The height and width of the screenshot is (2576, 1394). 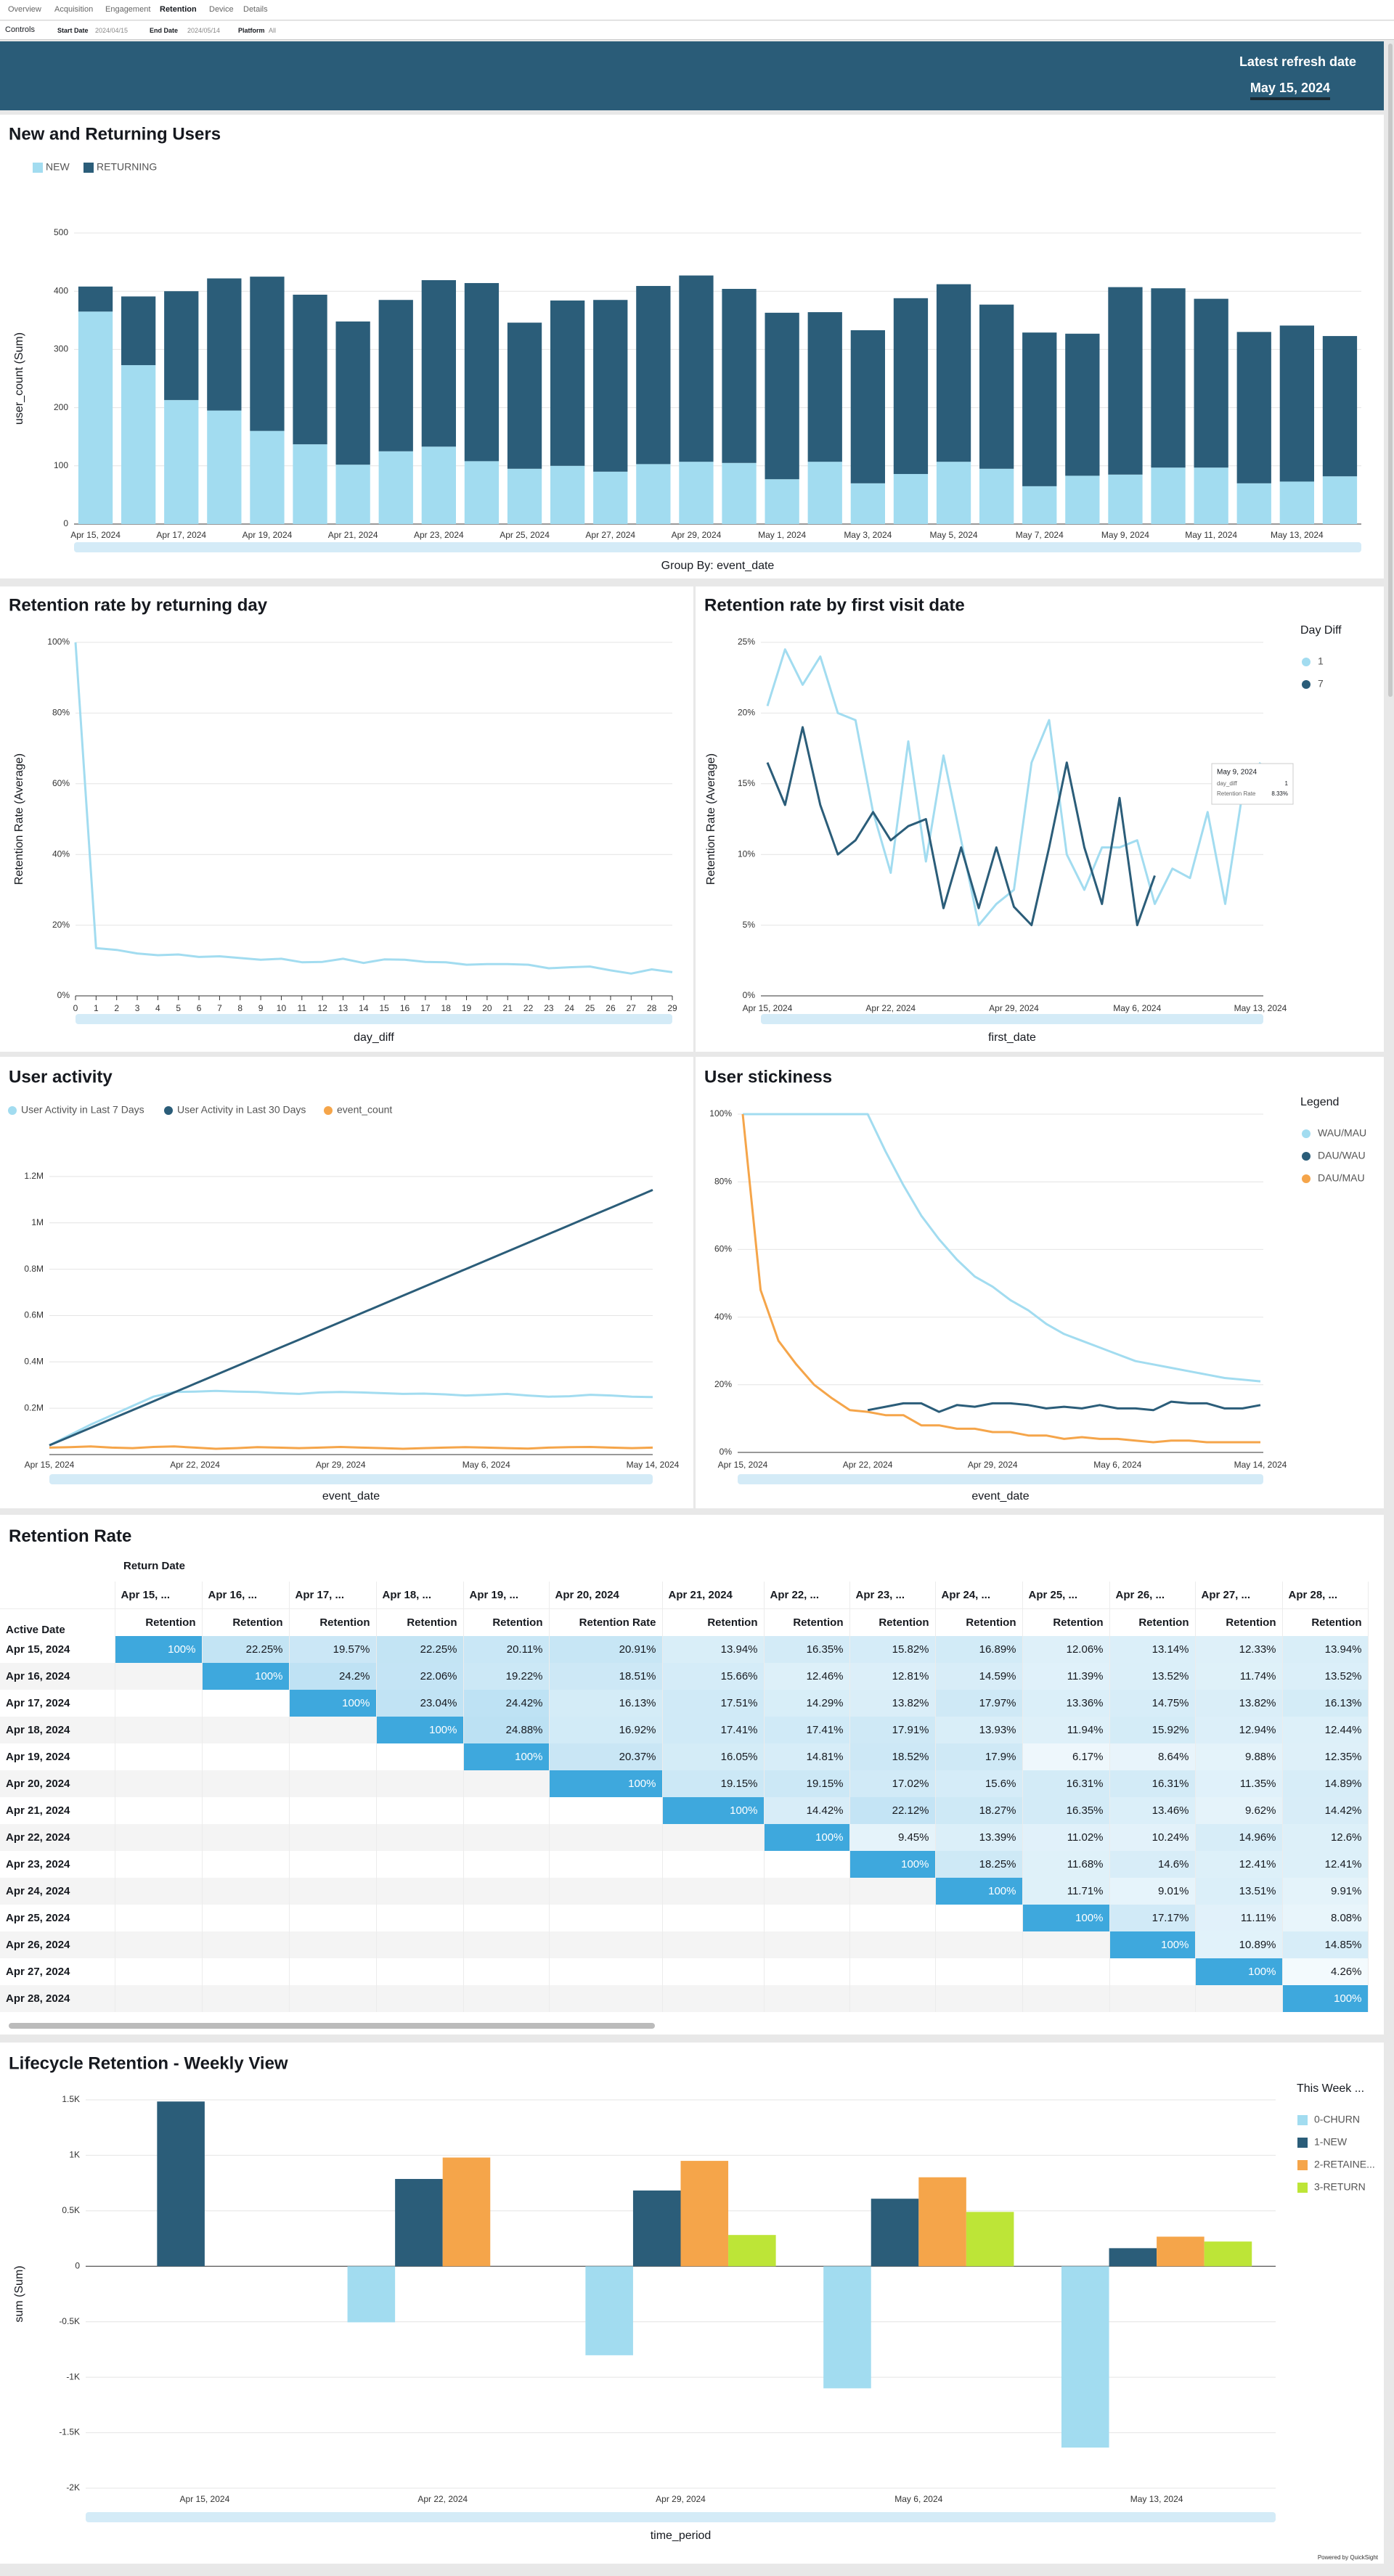 What do you see at coordinates (222, 9) in the screenshot?
I see `tab: Device` at bounding box center [222, 9].